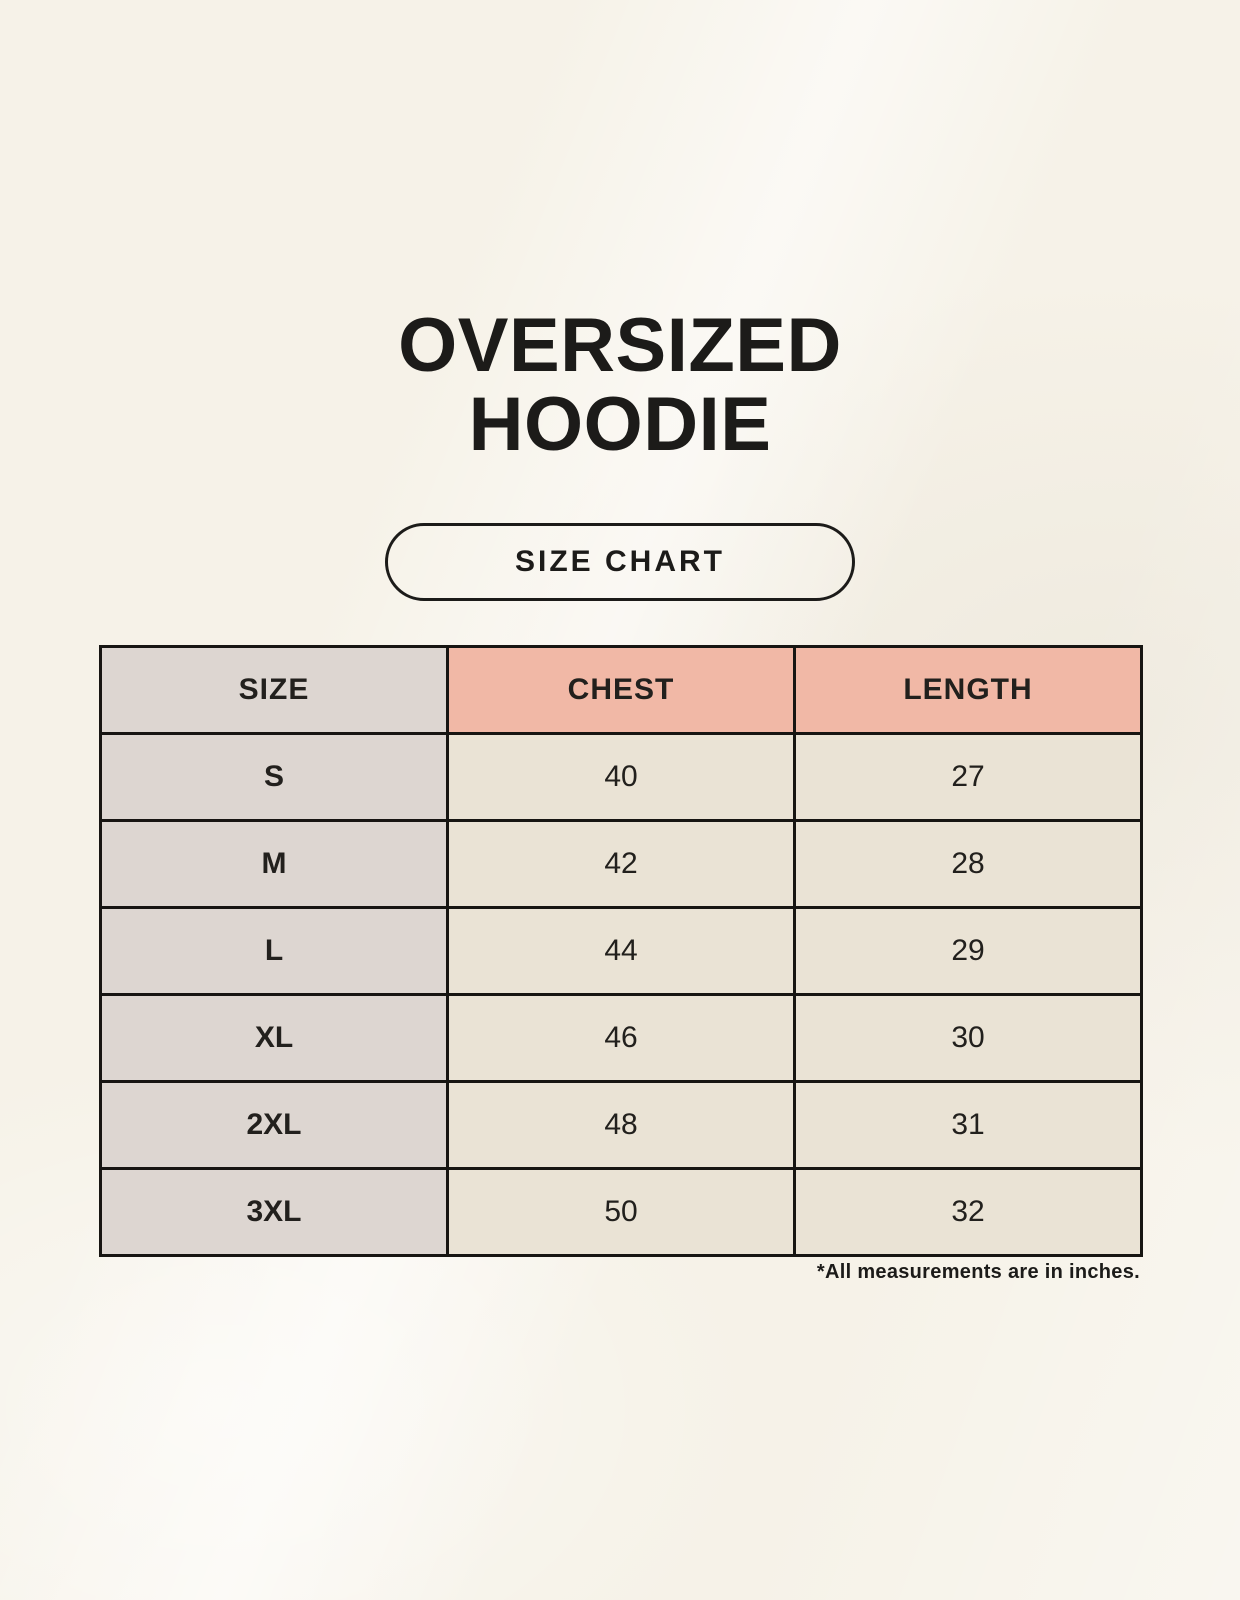 The width and height of the screenshot is (1240, 1600). What do you see at coordinates (968, 1038) in the screenshot?
I see `length-value: 30` at bounding box center [968, 1038].